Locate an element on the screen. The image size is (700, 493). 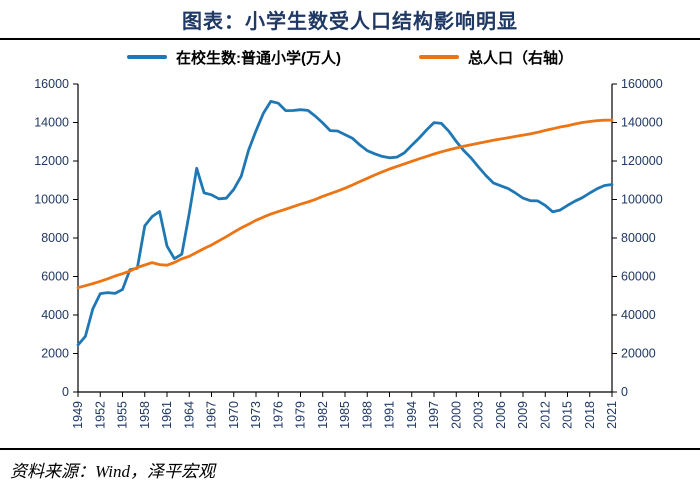
x-axis-tick-label: 1952 is located at coordinates (100, 415).